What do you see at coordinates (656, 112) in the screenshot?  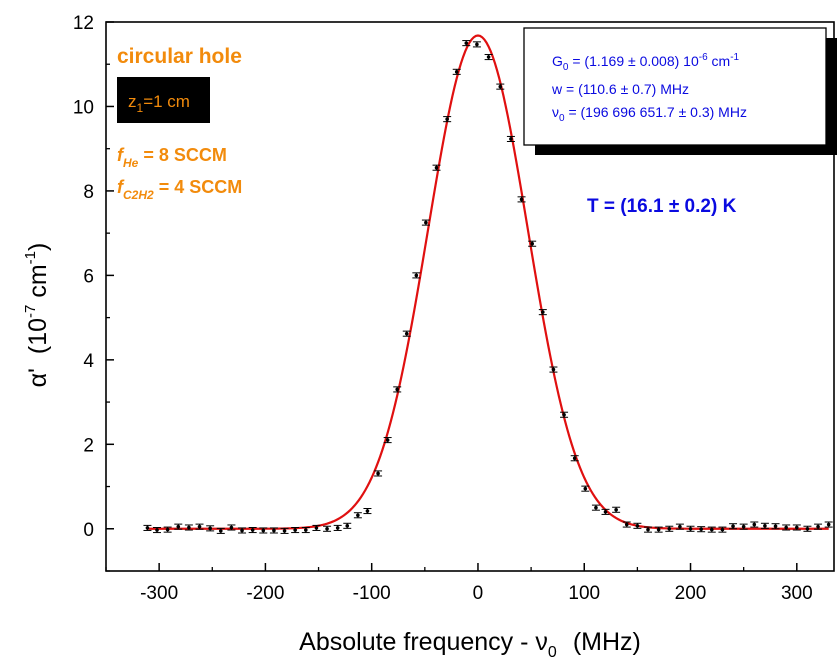 I see `fit-nu0-value: = (196 696 651.7 ± 0.3) MHz` at bounding box center [656, 112].